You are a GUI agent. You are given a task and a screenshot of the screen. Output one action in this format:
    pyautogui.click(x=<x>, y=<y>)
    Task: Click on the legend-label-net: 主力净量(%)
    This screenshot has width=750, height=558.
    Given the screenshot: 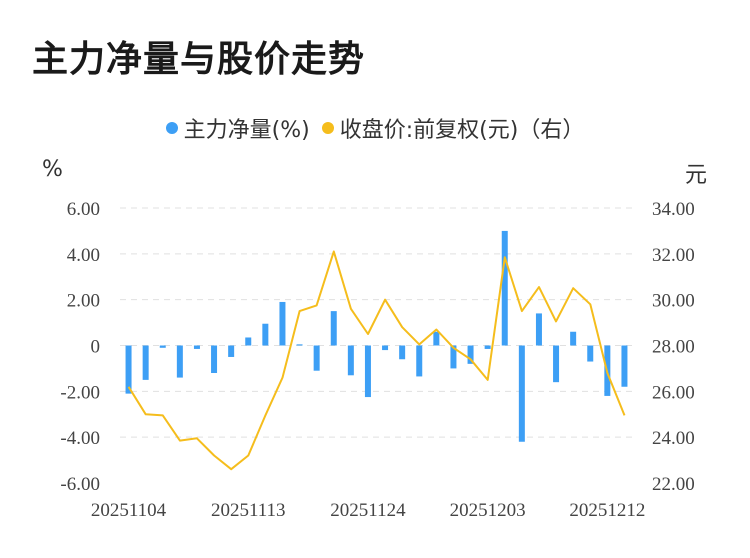 What is the action you would take?
    pyautogui.click(x=246, y=130)
    